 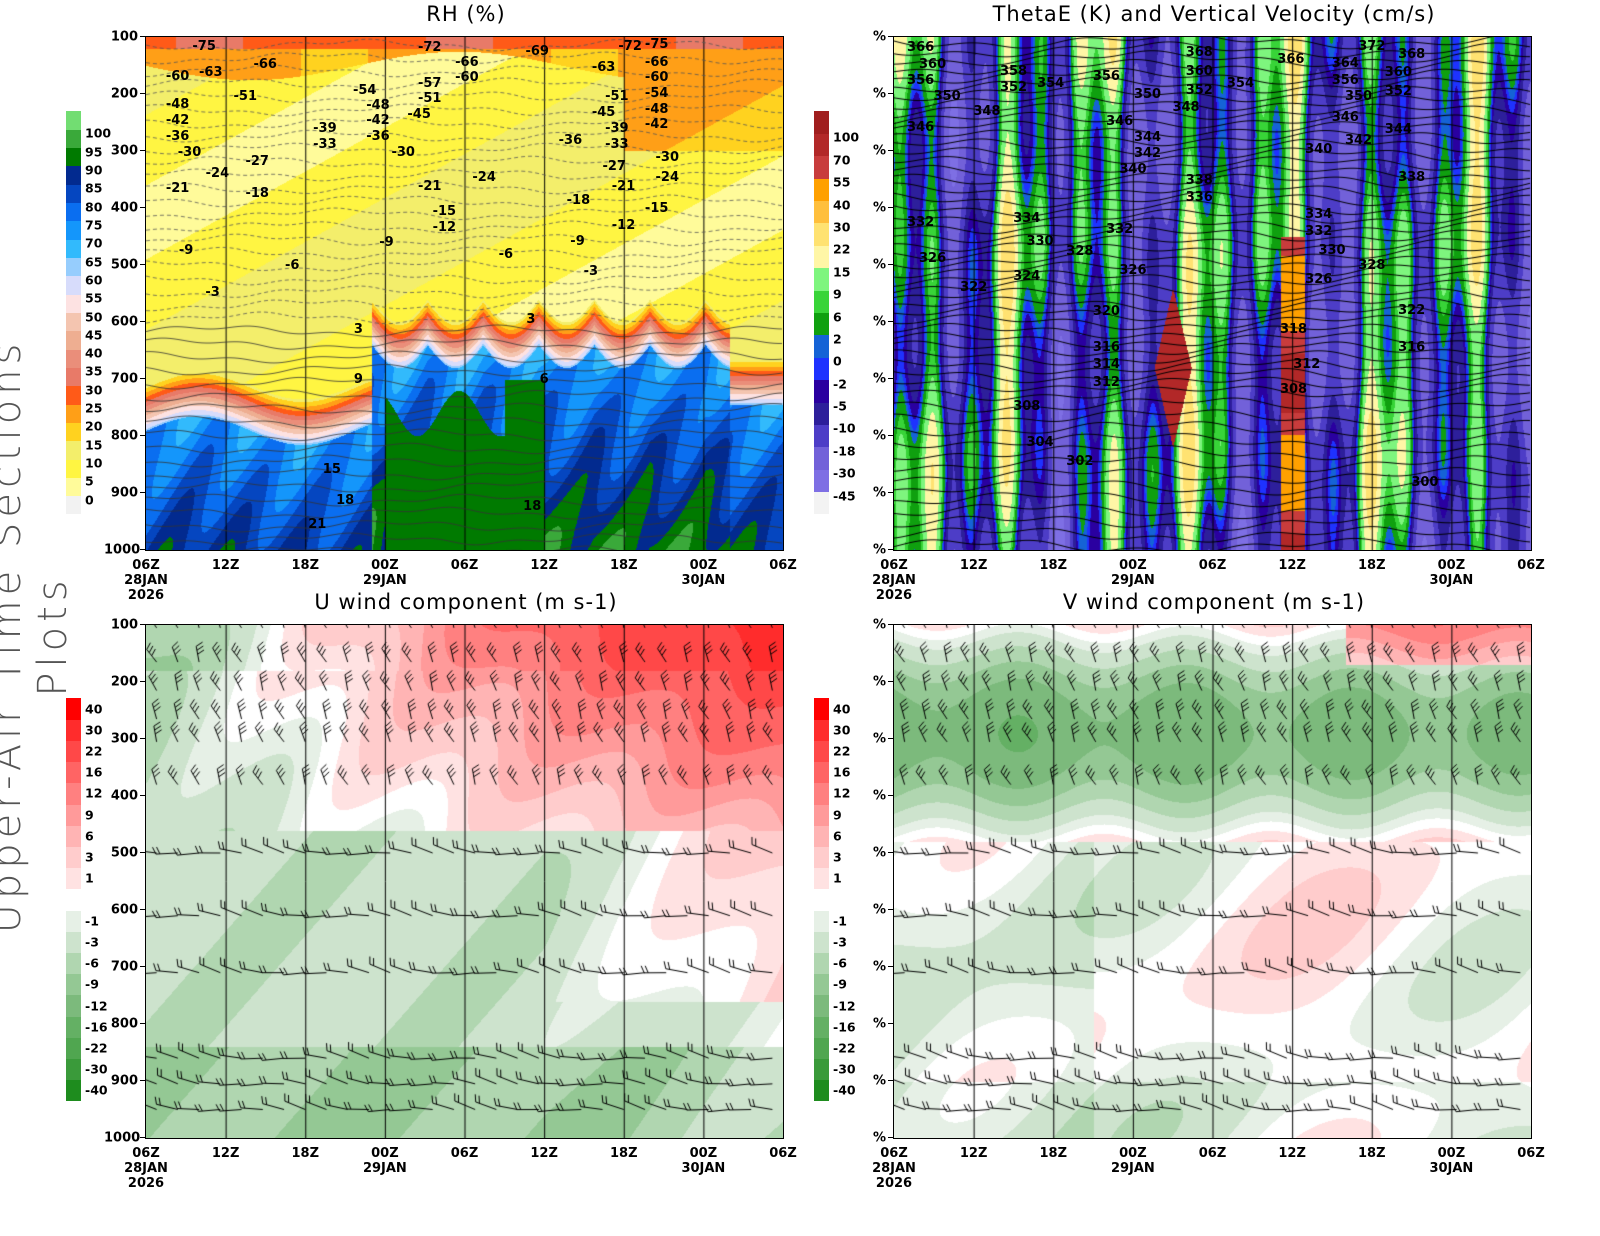 What do you see at coordinates (94, 793) in the screenshot?
I see `colorbar-label: 12` at bounding box center [94, 793].